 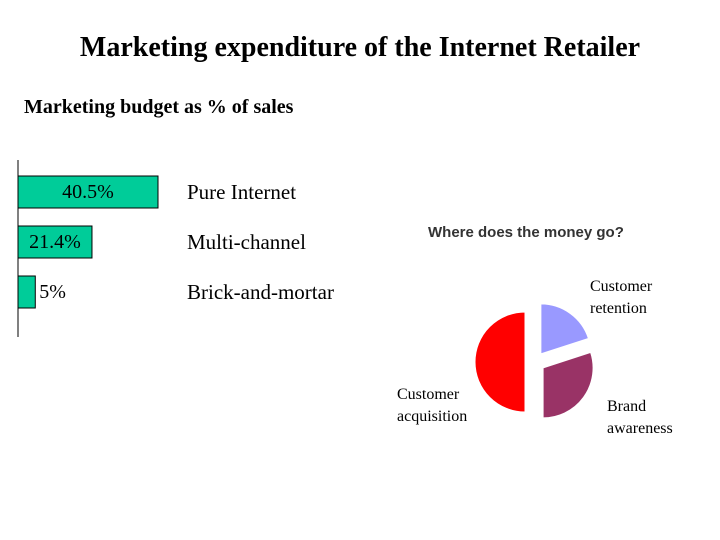 I want to click on slice-label: Customer retention, so click(x=621, y=297).